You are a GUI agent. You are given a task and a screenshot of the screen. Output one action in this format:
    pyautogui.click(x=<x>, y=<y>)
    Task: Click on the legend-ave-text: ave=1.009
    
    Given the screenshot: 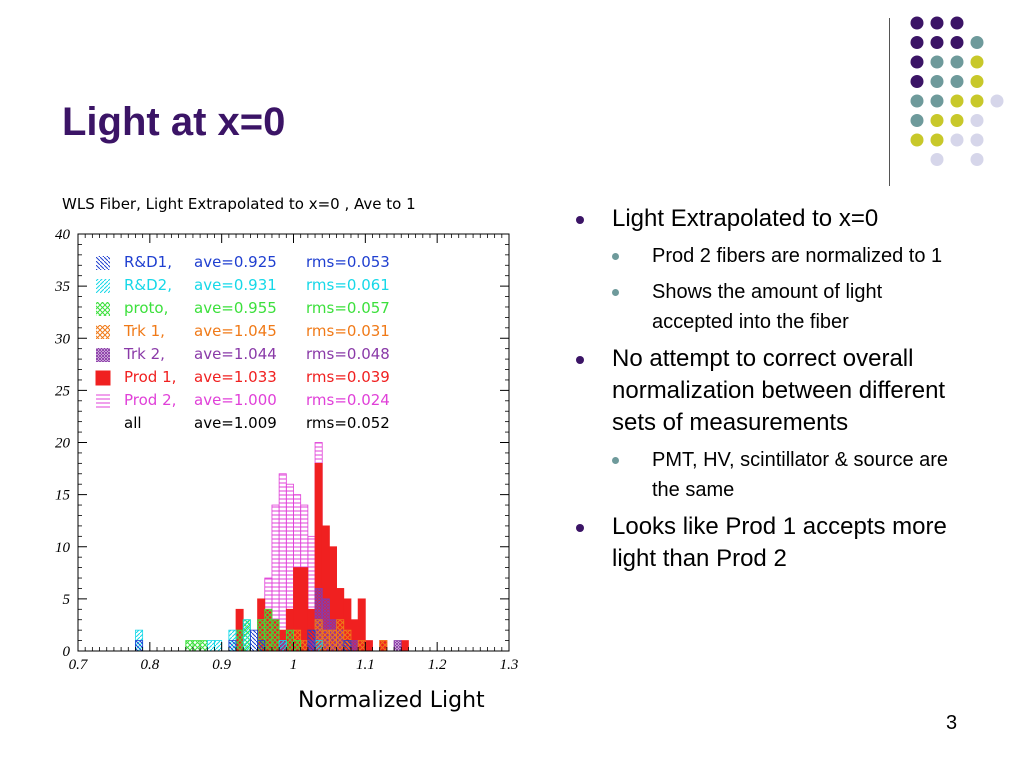 What is the action you would take?
    pyautogui.click(x=235, y=423)
    